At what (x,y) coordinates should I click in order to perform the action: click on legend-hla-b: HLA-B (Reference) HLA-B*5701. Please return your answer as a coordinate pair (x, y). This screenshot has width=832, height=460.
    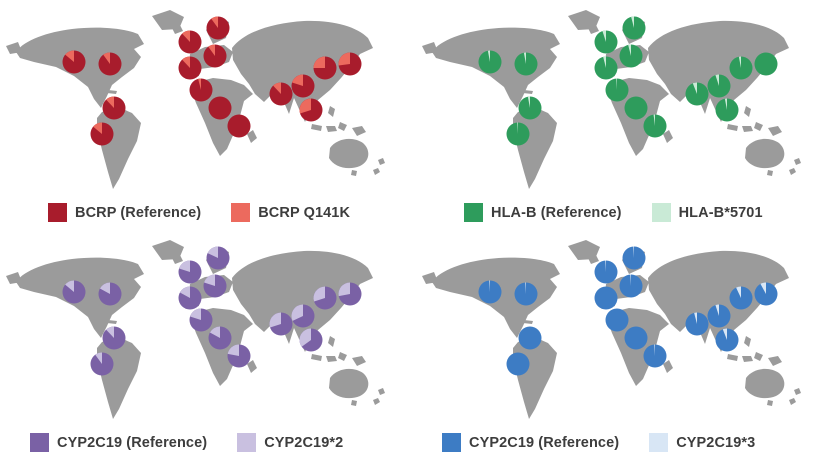
    Looking at the image, I should click on (613, 212).